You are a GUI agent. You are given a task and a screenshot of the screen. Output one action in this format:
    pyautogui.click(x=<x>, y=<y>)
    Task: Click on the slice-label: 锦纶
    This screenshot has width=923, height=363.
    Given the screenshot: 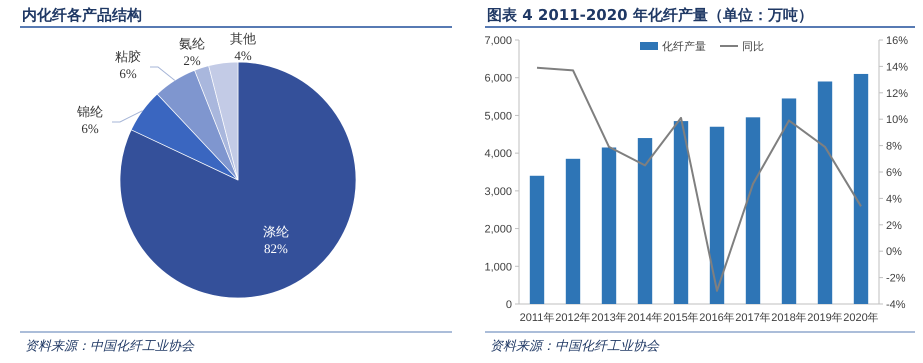 What is the action you would take?
    pyautogui.click(x=89, y=111)
    